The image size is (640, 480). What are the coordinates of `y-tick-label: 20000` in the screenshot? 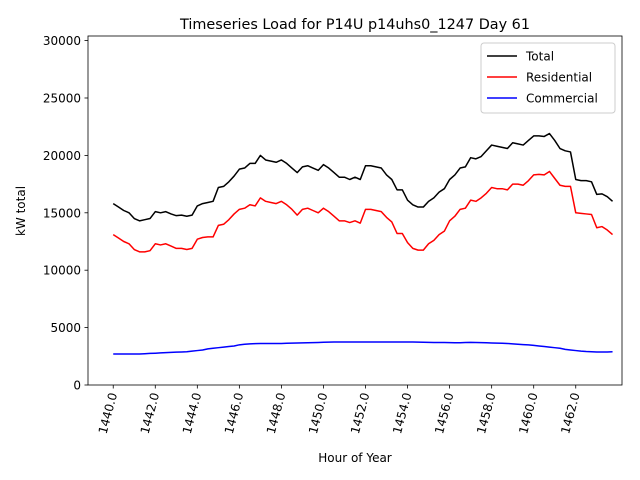 It's located at (62, 156).